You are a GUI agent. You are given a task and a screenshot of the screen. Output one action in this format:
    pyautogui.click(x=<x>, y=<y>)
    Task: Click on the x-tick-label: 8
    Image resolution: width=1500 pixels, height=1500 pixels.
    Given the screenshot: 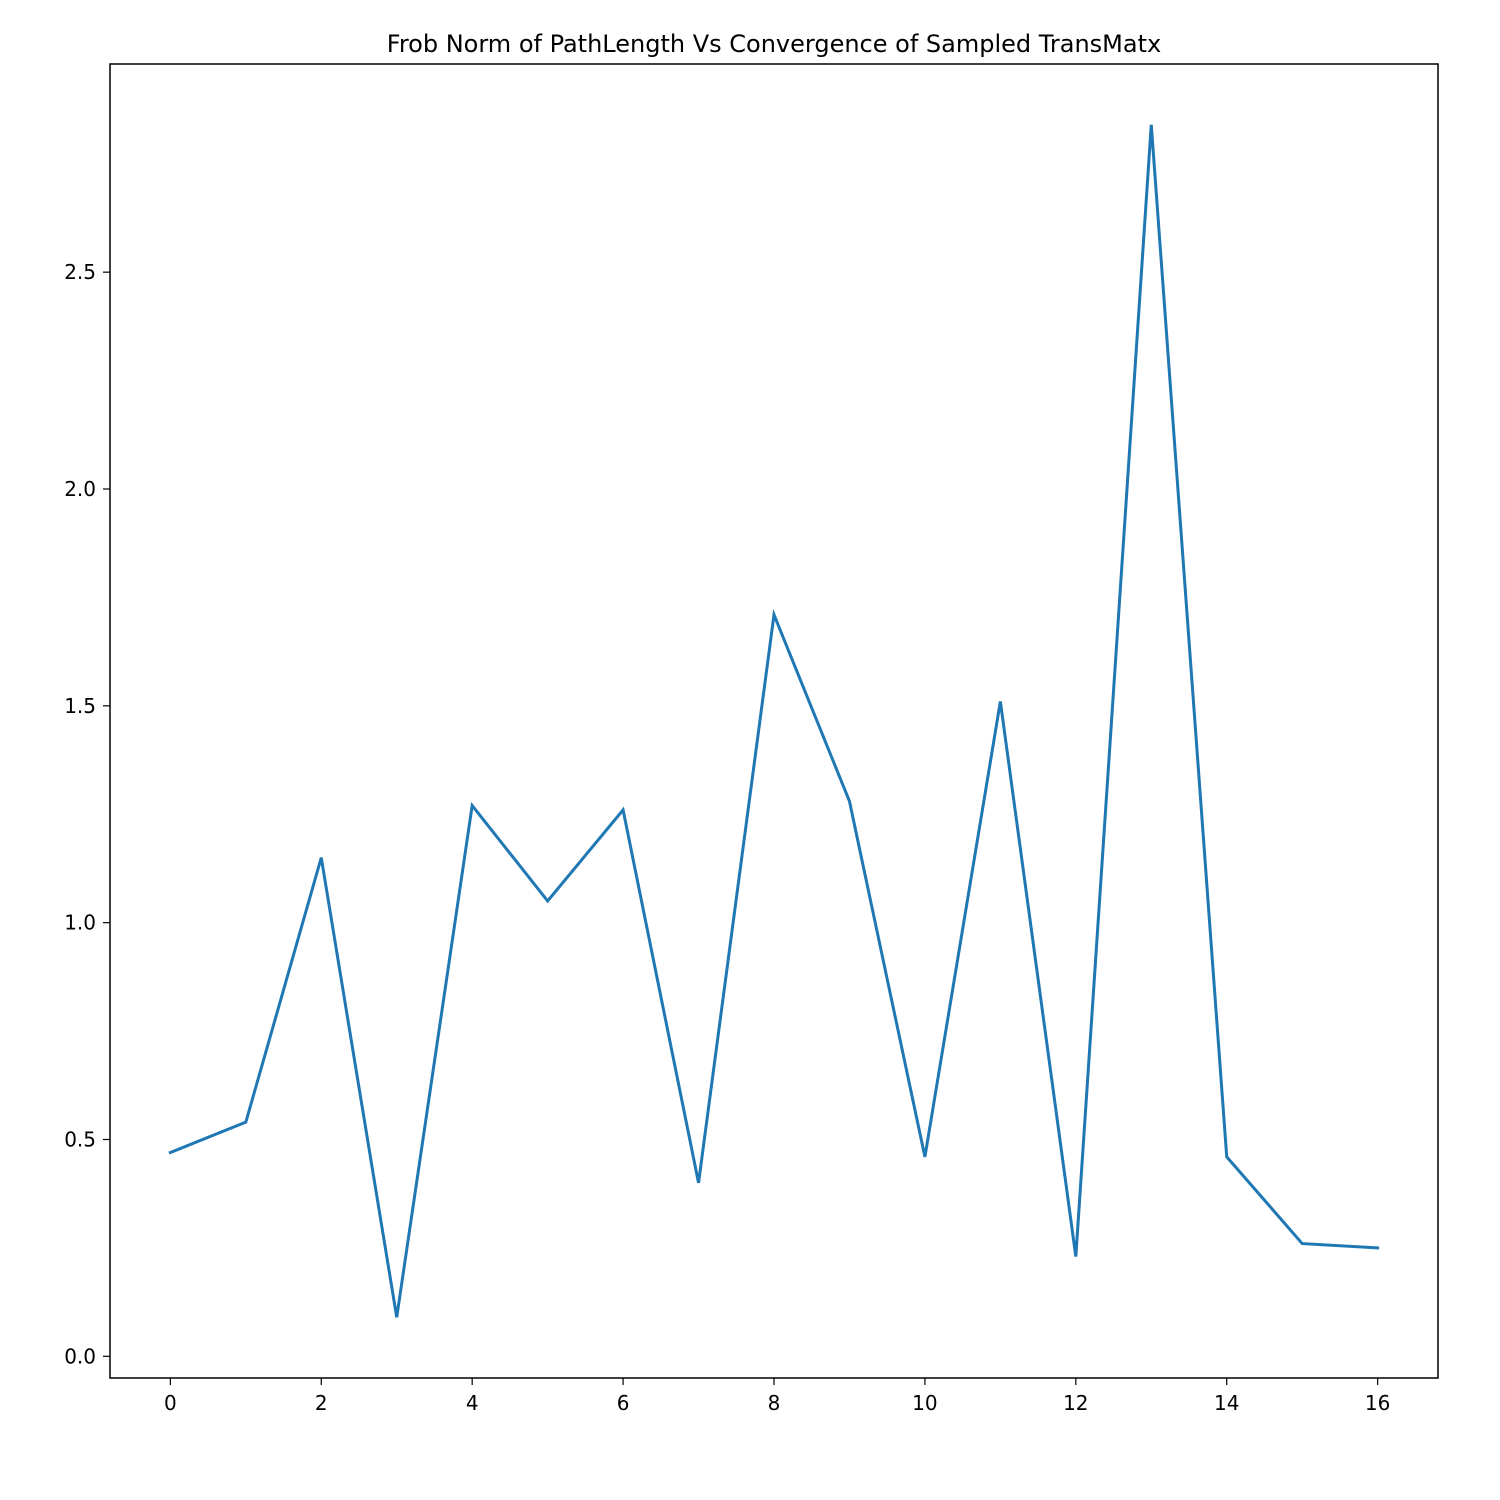 What is the action you would take?
    pyautogui.click(x=774, y=1403)
    